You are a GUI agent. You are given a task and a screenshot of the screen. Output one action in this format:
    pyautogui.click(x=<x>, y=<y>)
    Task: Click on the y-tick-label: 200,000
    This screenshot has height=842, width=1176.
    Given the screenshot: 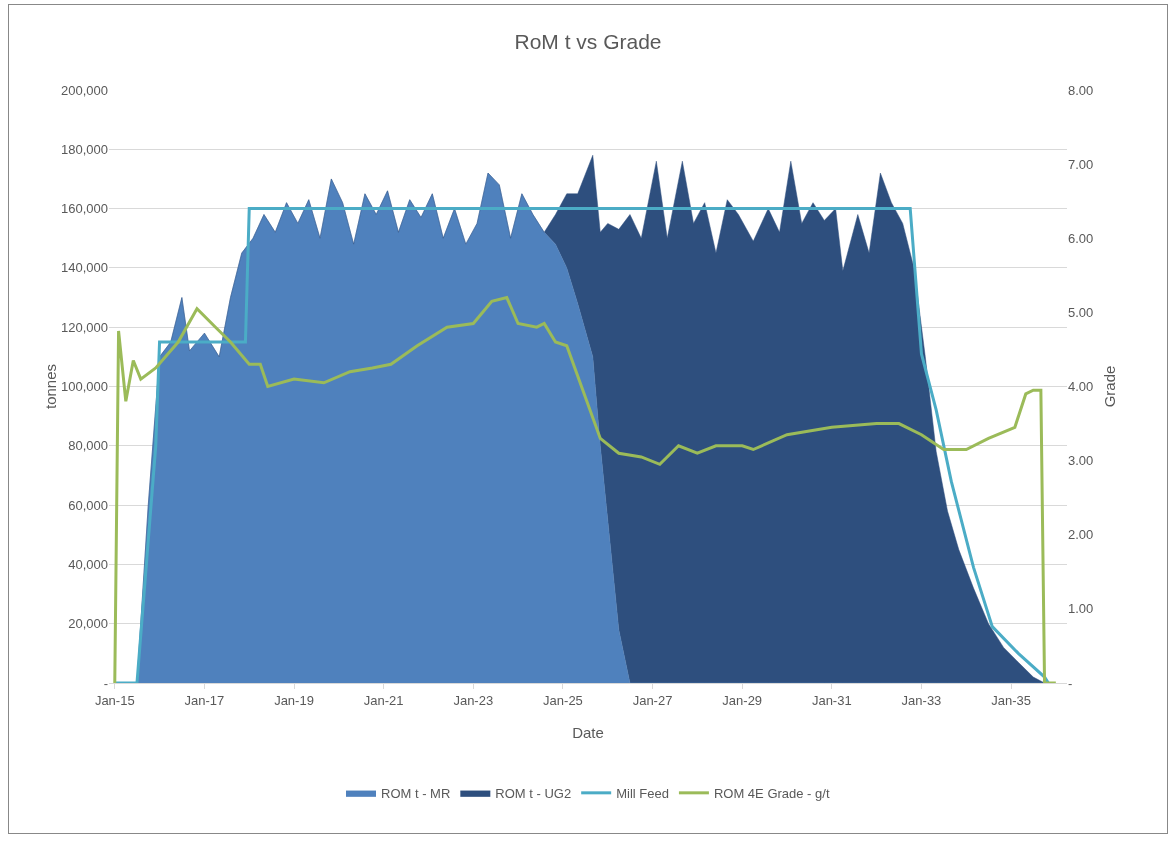 What is the action you would take?
    pyautogui.click(x=84, y=90)
    